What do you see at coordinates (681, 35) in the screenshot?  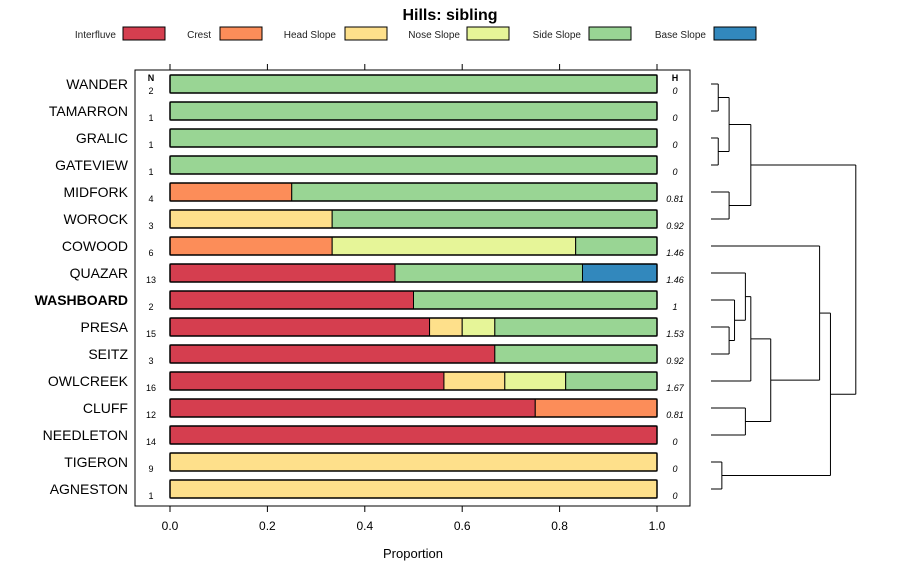 I see `legend-label: Base Slope` at bounding box center [681, 35].